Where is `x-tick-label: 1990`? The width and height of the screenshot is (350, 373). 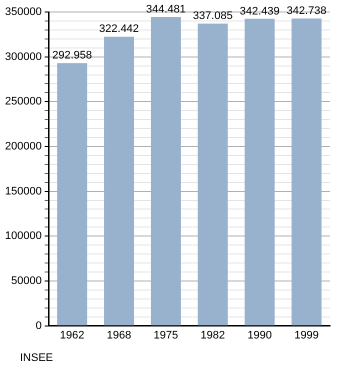 x-tick-label: 1990 is located at coordinates (259, 335).